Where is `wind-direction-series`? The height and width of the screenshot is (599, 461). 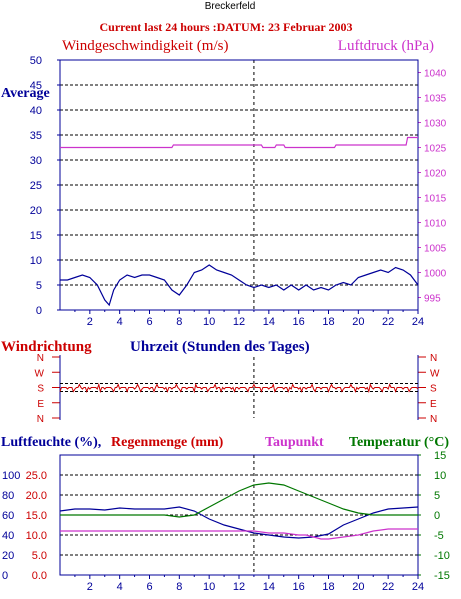
wind-direction-series is located at coordinates (239, 388).